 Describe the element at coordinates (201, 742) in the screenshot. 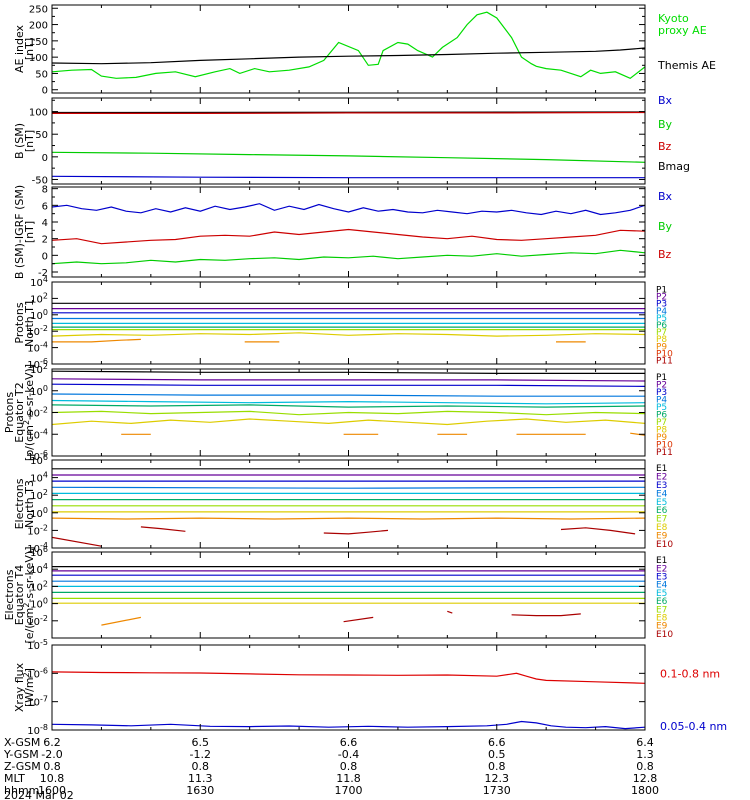

I see `ephemeris-value: 6.5` at that location.